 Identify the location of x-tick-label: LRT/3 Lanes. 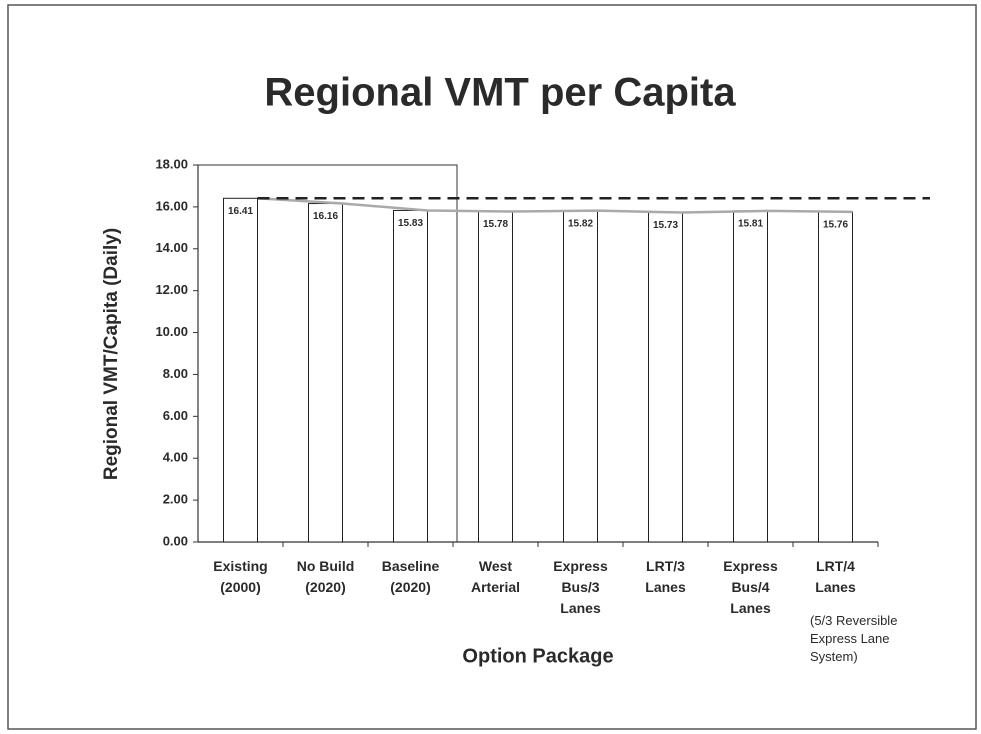
(665, 576).